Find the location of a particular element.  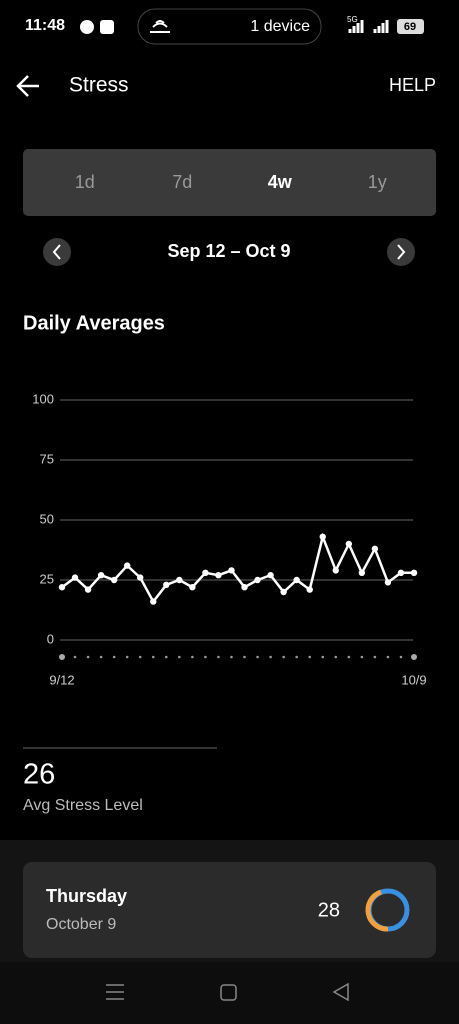

prev-button is located at coordinates (57, 252).